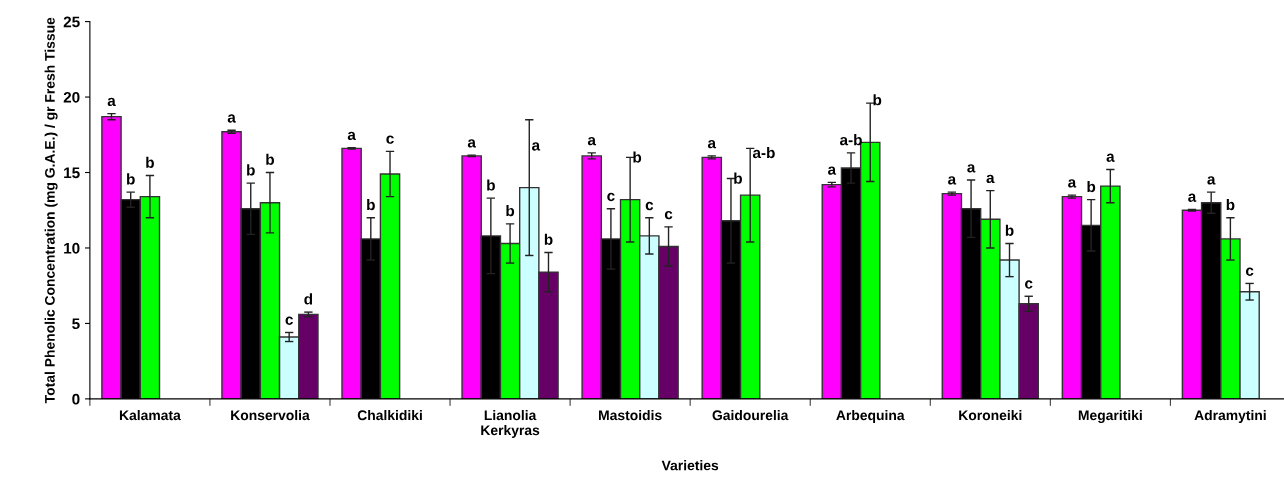 This screenshot has height=480, width=1284. Describe the element at coordinates (750, 415) in the screenshot. I see `x-tick-label: Gaidourelia` at that location.